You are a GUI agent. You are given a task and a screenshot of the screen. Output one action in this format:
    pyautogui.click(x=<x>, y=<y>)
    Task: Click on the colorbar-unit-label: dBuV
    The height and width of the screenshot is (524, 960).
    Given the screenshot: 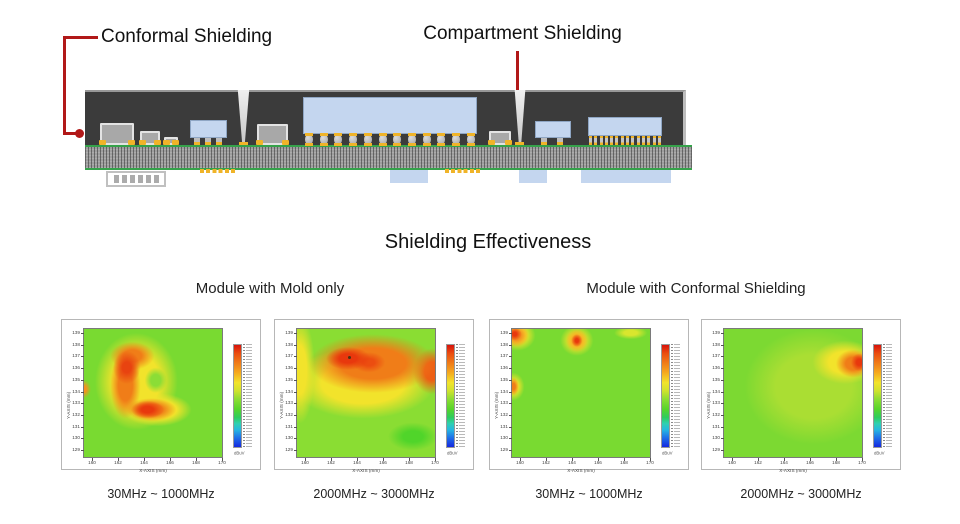 What is the action you would take?
    pyautogui.click(x=239, y=454)
    